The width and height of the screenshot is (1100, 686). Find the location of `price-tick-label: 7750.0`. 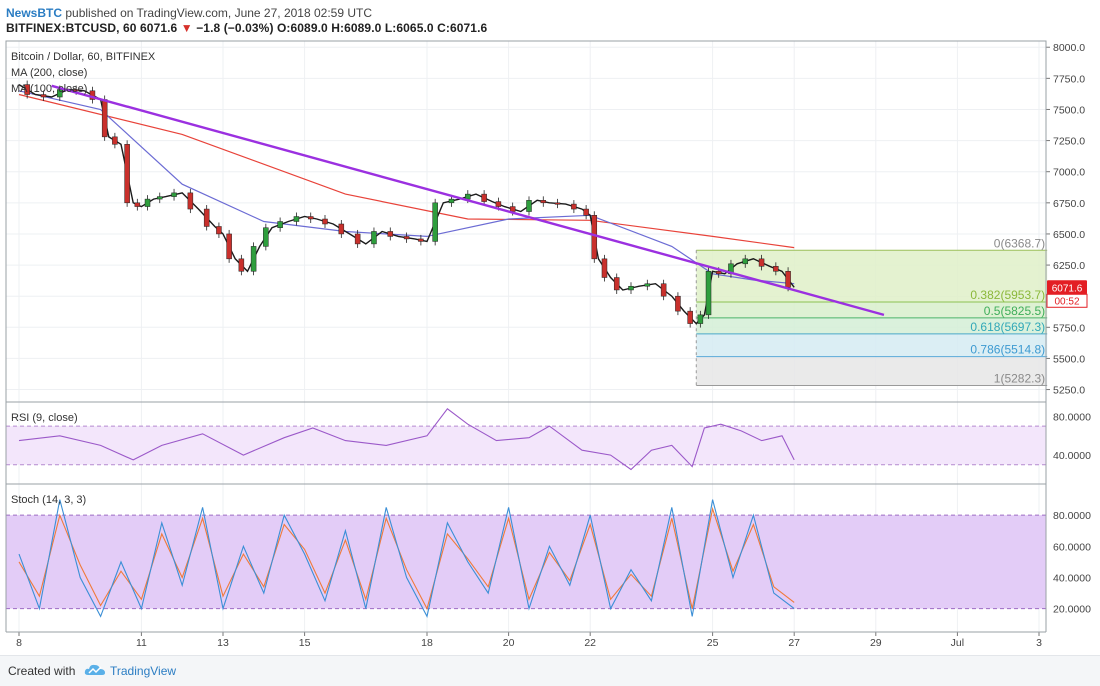

price-tick-label: 7750.0 is located at coordinates (1069, 79).